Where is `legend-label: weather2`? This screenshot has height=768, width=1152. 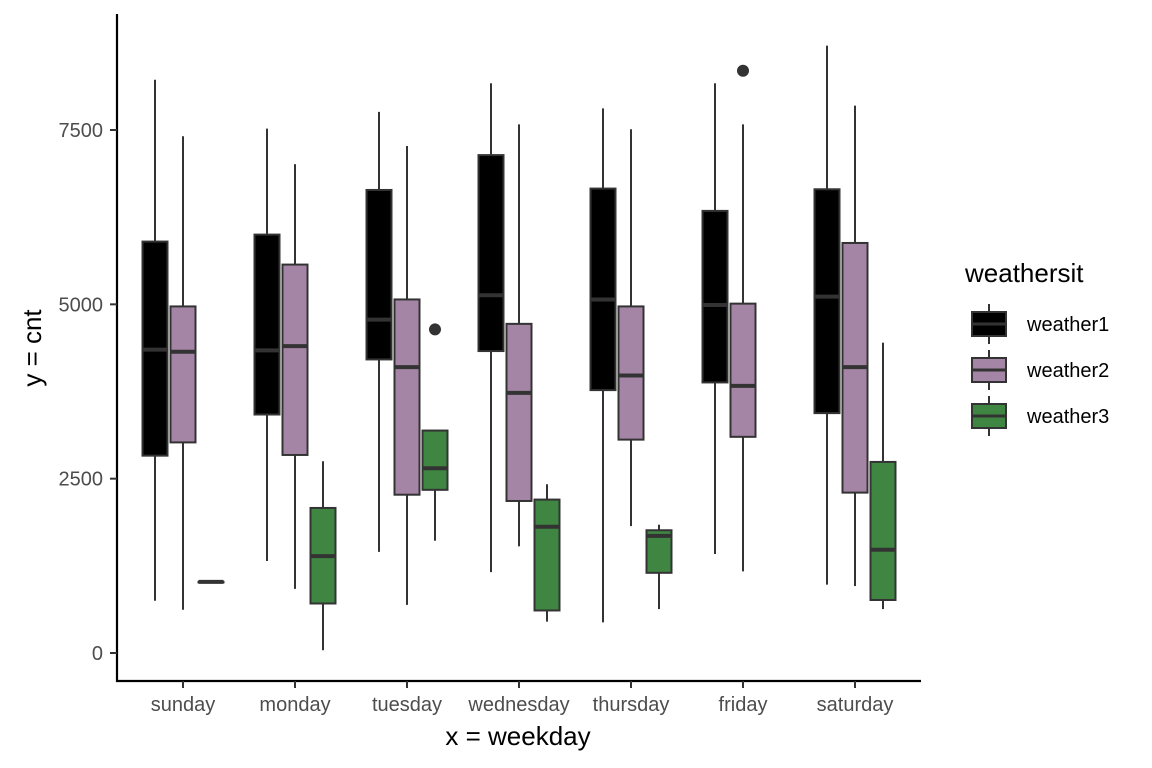 legend-label: weather2 is located at coordinates (1067, 371).